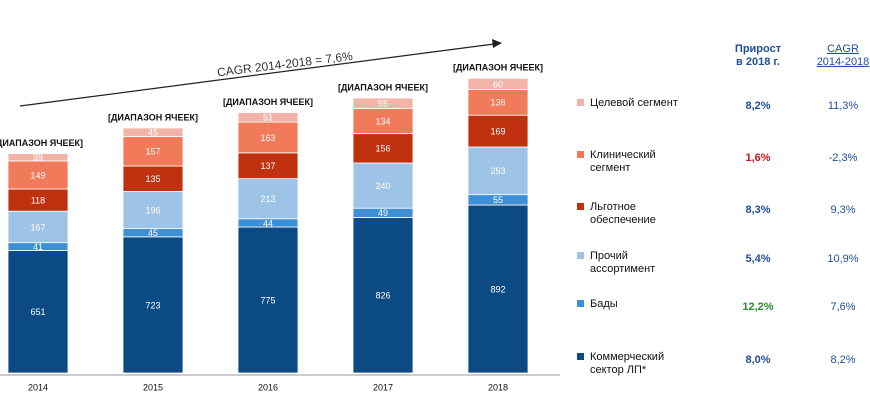 Image resolution: width=870 pixels, height=400 pixels. I want to click on value-label: 196, so click(152, 210).